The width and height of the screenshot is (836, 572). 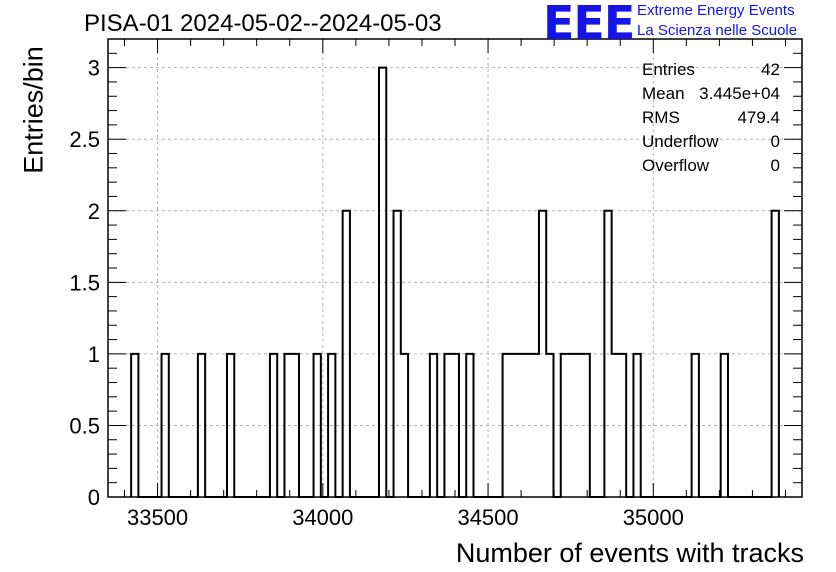 I want to click on logo-line-1: Extreme Energy Events, so click(x=716, y=10).